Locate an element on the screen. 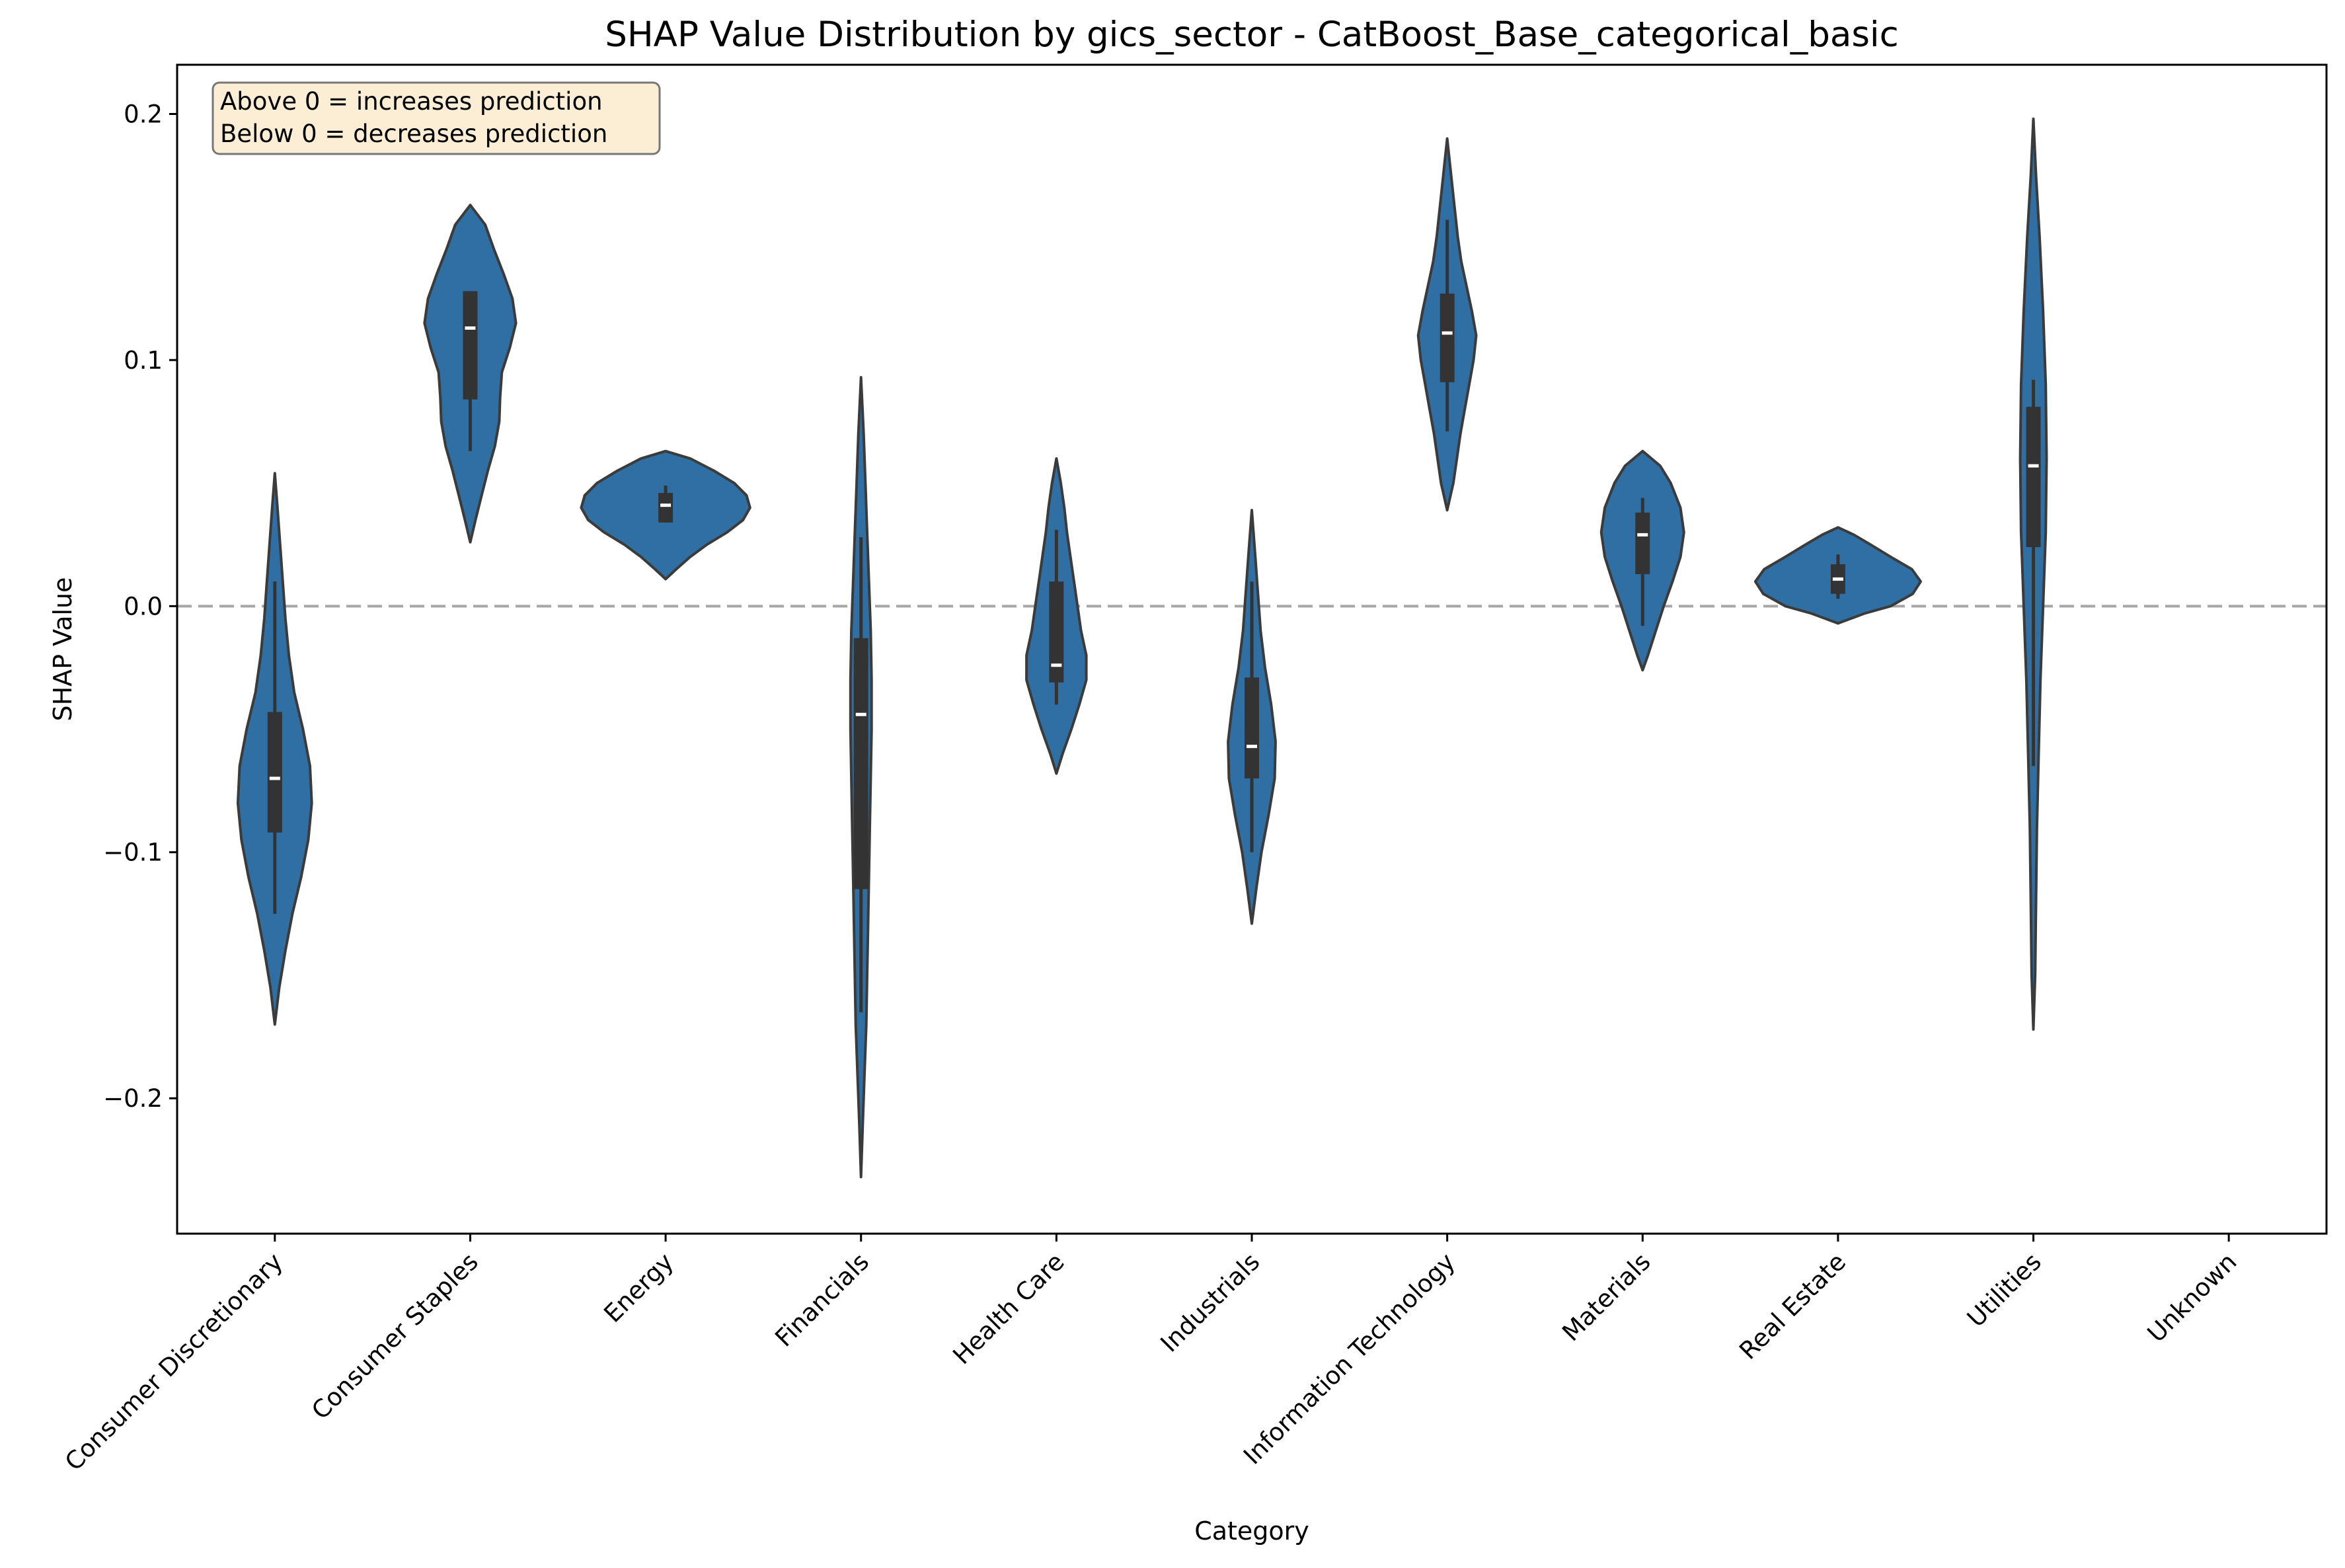  annotation-line: Above 0 = increases prediction is located at coordinates (412, 101).